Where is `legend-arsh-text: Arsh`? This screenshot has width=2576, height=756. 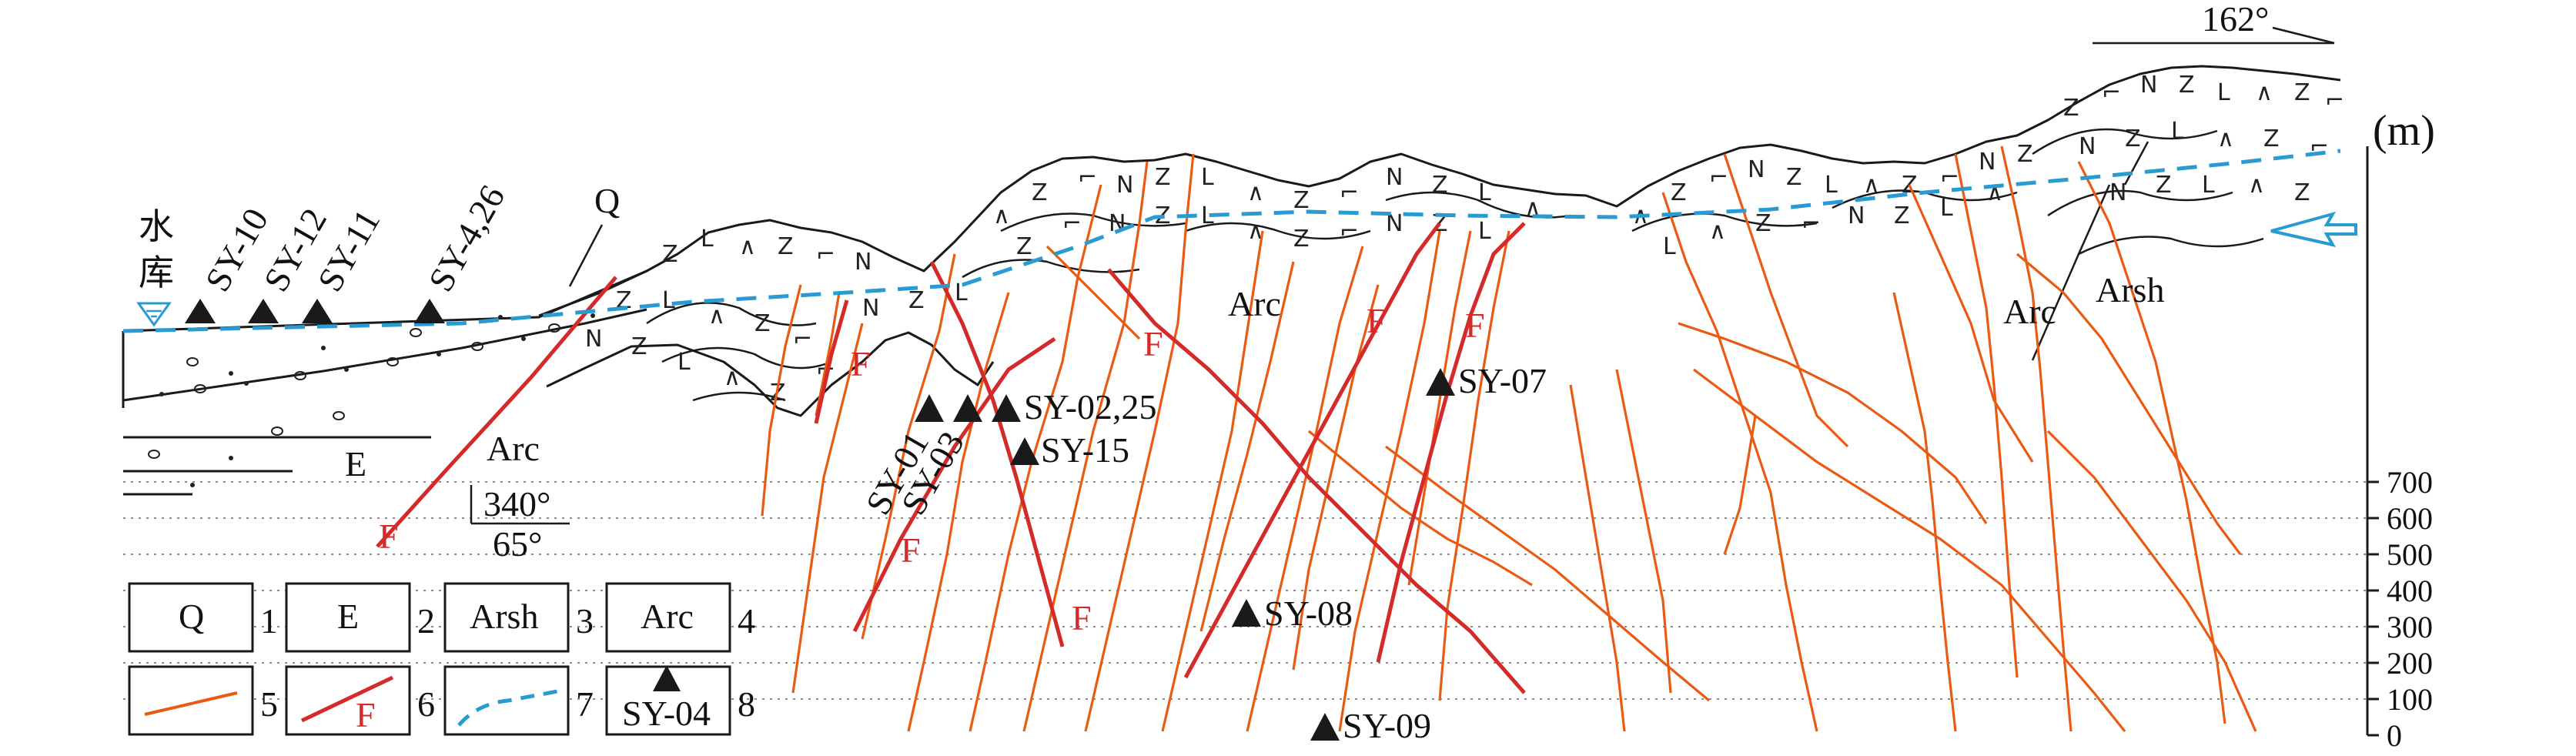
legend-arsh-text: Arsh is located at coordinates (504, 616).